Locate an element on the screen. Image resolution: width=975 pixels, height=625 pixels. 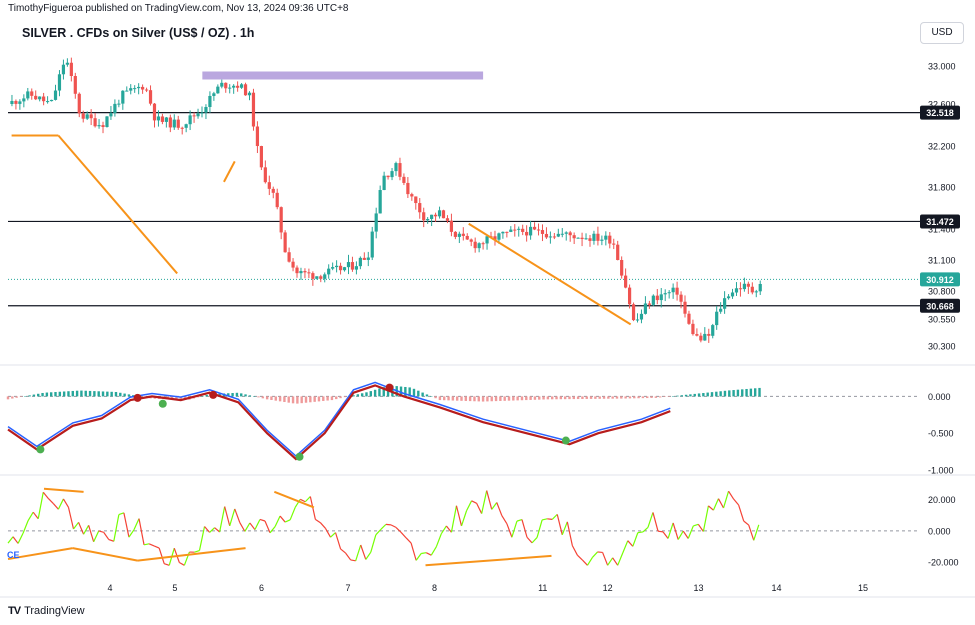
symbol-title: SILVER . CFDs on Silver (US$ / OZ) . 1h is located at coordinates (138, 33).